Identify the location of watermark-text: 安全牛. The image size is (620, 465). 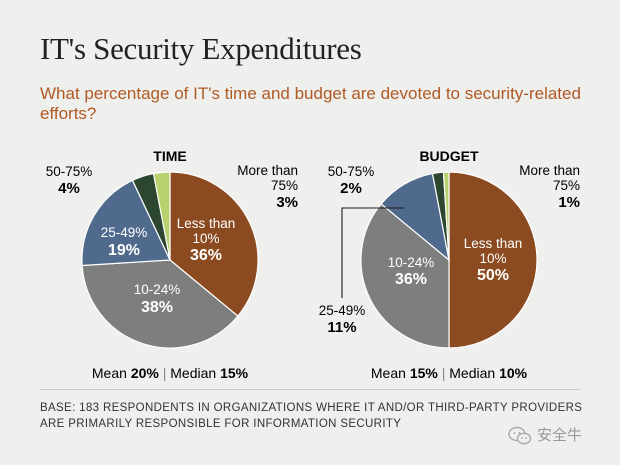
(559, 435).